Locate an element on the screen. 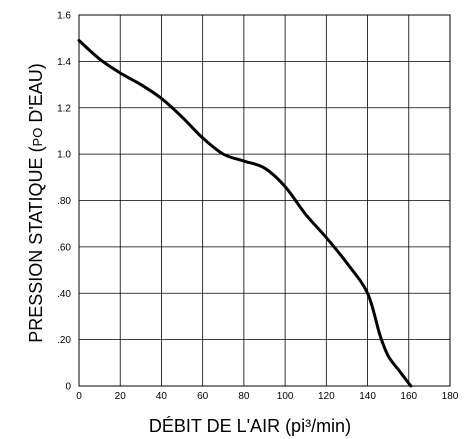 The image size is (467, 439). x-tick-label: 140 is located at coordinates (367, 396).